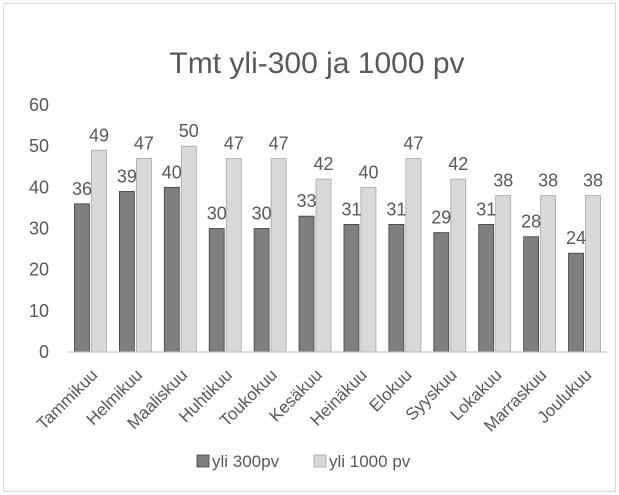 Image resolution: width=619 pixels, height=495 pixels. Describe the element at coordinates (548, 181) in the screenshot. I see `data-label-yli-1000-pv-marraskuu: 38` at that location.